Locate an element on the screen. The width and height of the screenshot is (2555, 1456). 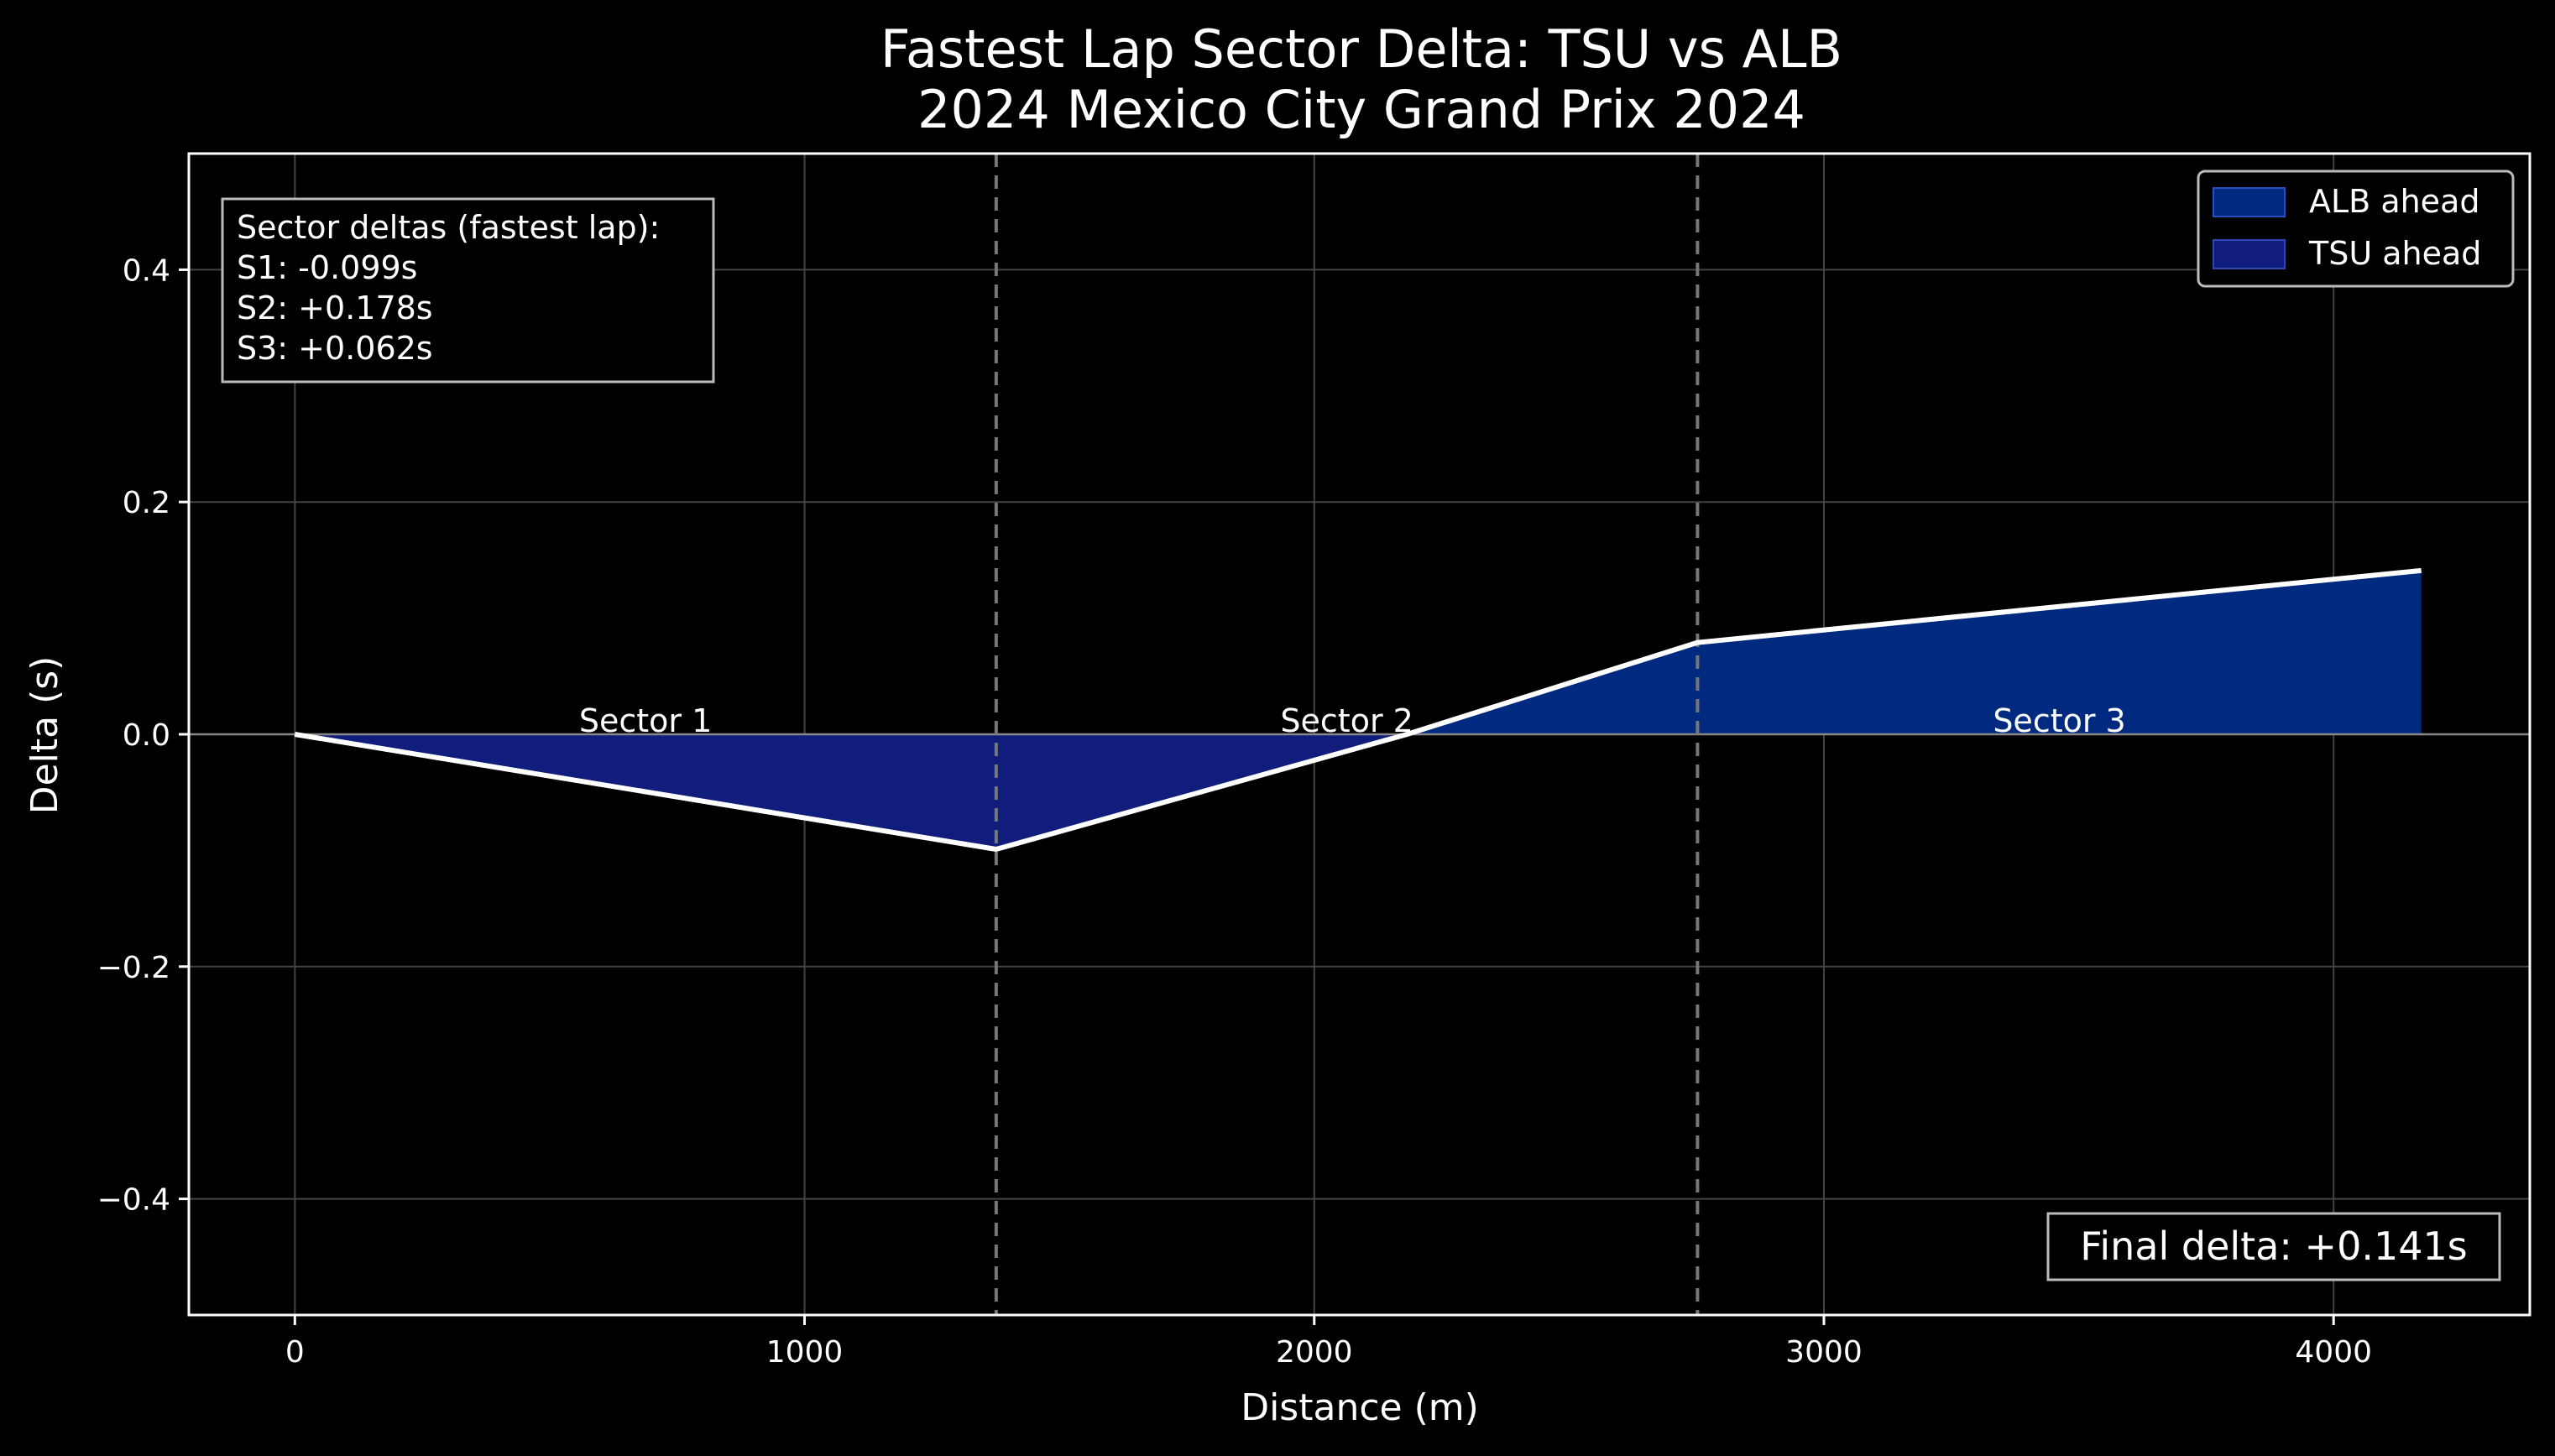
y-tick-label-2: 0.0 is located at coordinates (146, 735).